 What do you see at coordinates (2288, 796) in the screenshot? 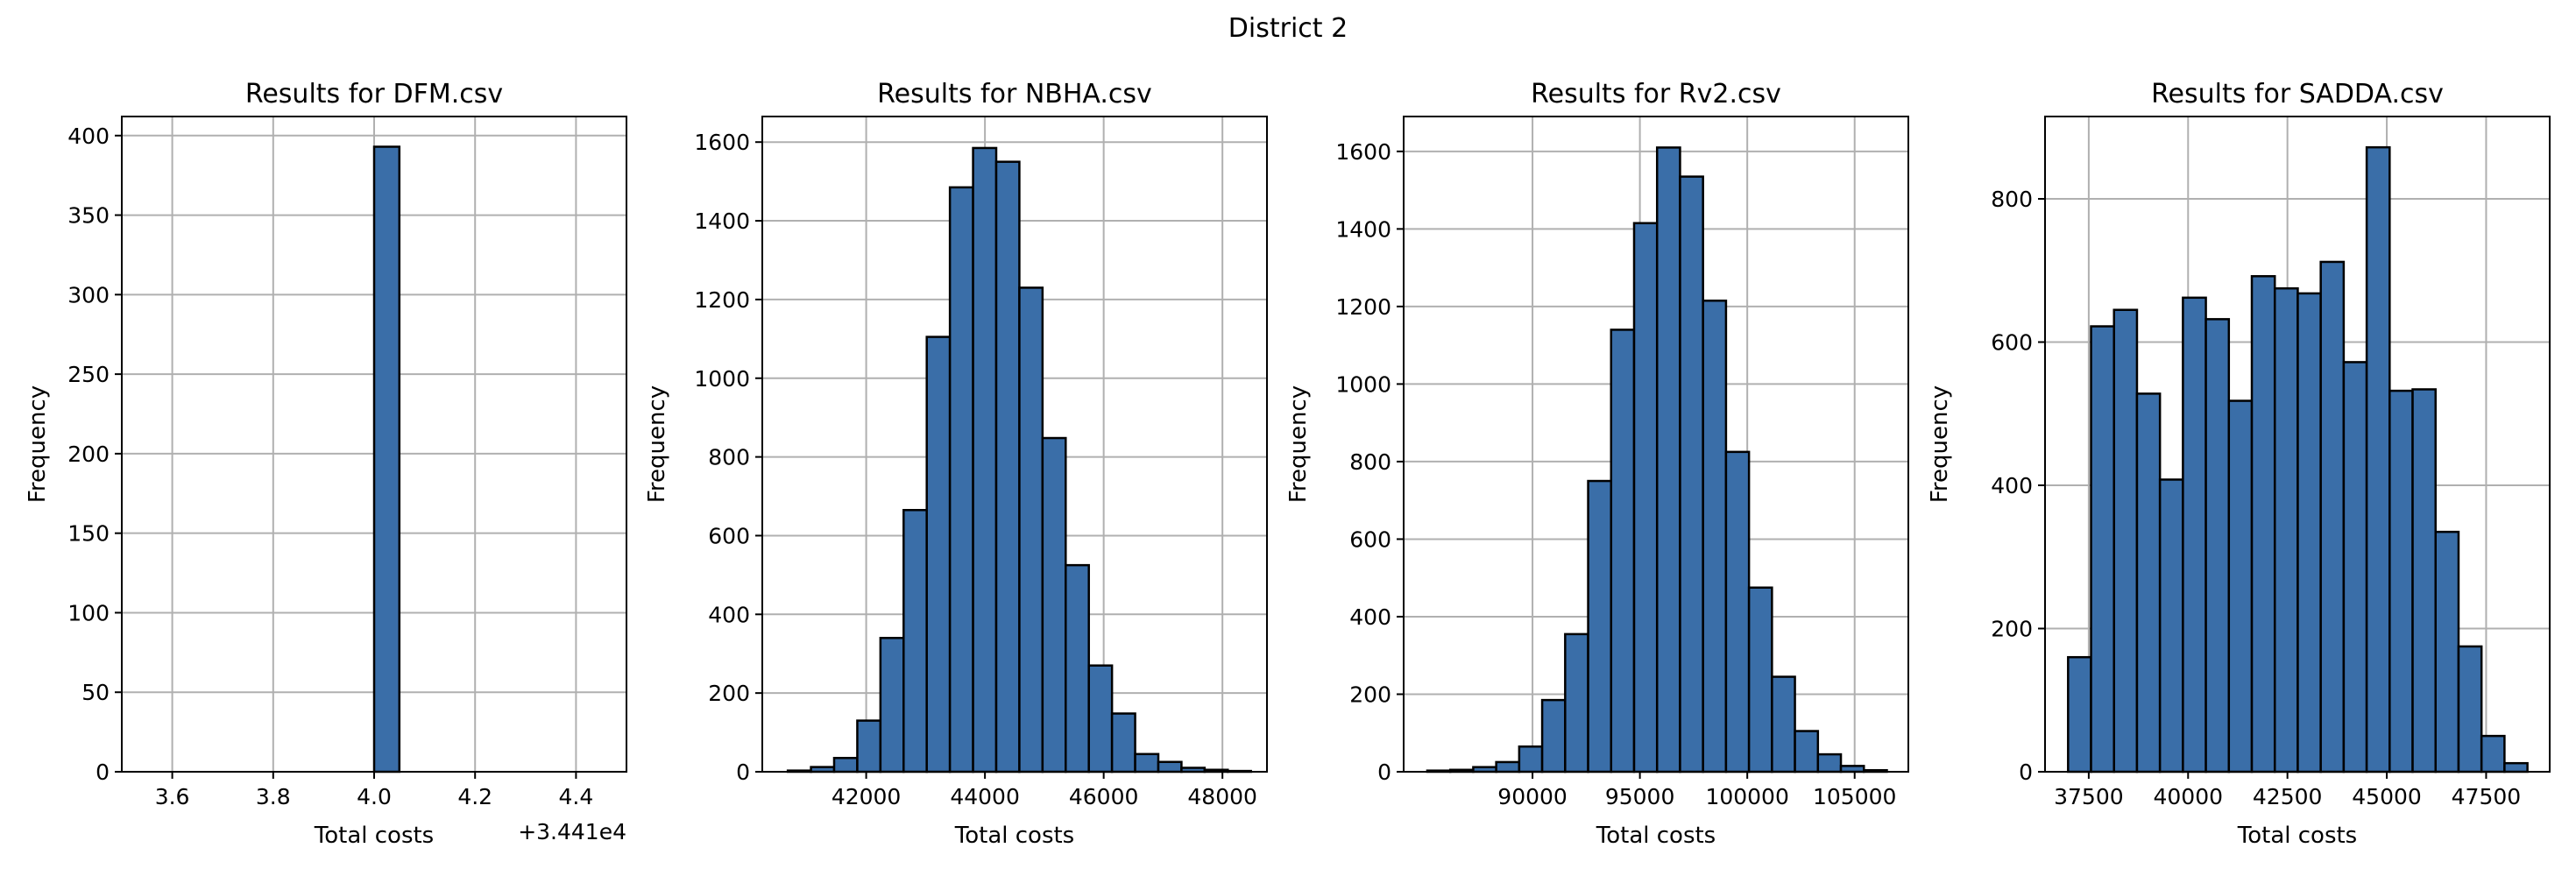
I see `x-tick-label: 42500` at bounding box center [2288, 796].